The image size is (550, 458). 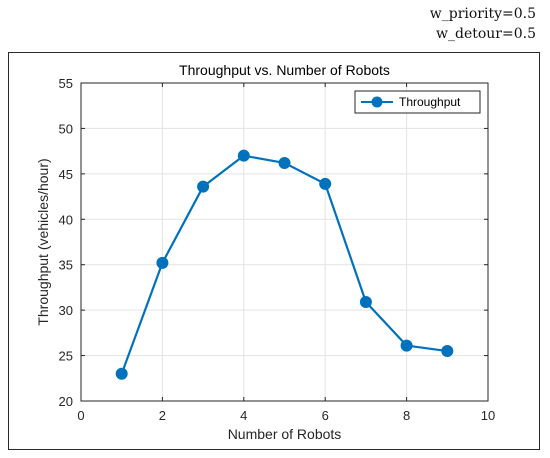 I want to click on x-axis-label: Number of Robots, so click(x=285, y=434).